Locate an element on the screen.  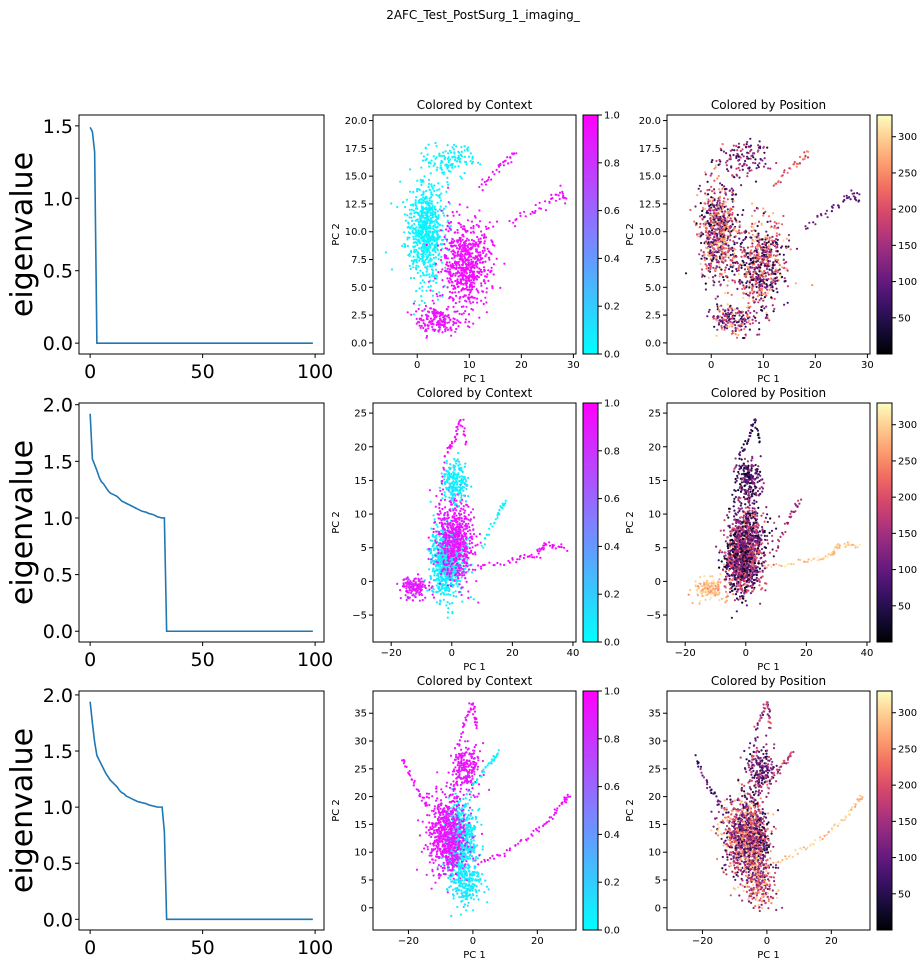
y-tick-label: 7.5 is located at coordinates (653, 260).